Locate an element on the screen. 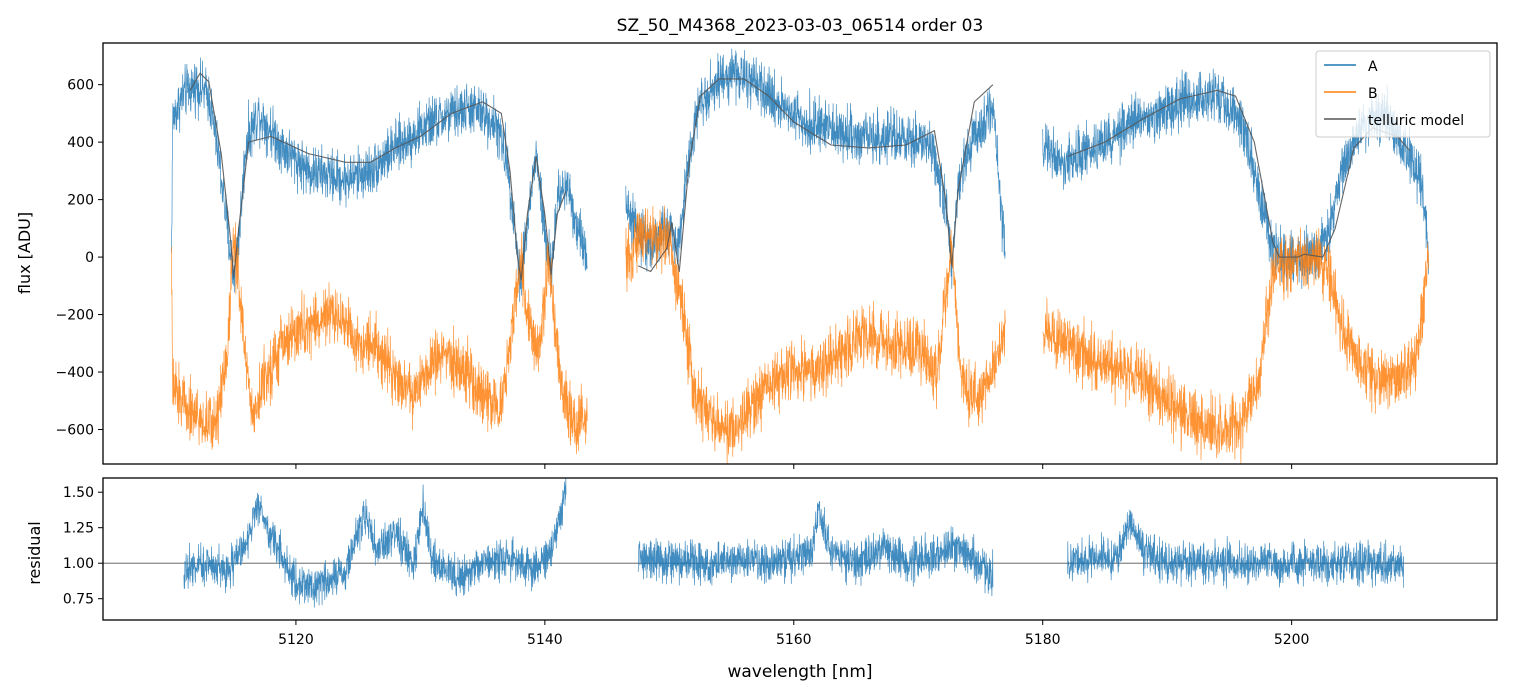 The image size is (1513, 696). x-tick-label: 5180 is located at coordinates (1043, 640).